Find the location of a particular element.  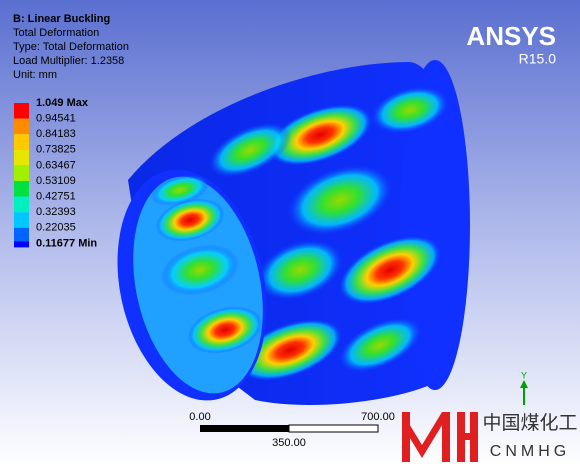

watermark-latin: CNMHG is located at coordinates (530, 451).